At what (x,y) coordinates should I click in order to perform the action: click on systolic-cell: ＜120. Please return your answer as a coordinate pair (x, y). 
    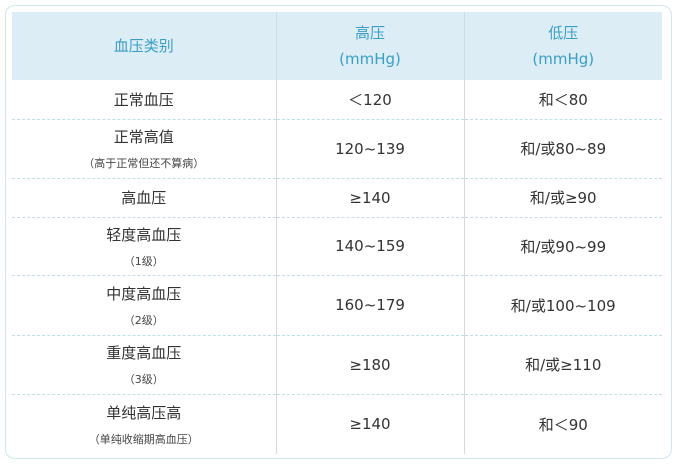
    Looking at the image, I should click on (369, 99).